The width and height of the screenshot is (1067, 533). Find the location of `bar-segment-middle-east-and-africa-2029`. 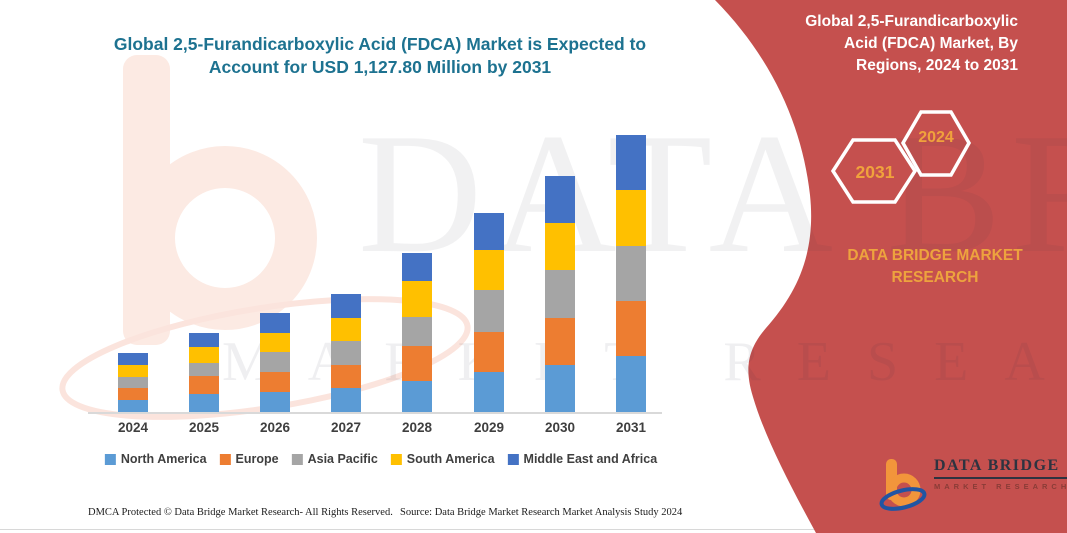

bar-segment-middle-east-and-africa-2029 is located at coordinates (489, 231).